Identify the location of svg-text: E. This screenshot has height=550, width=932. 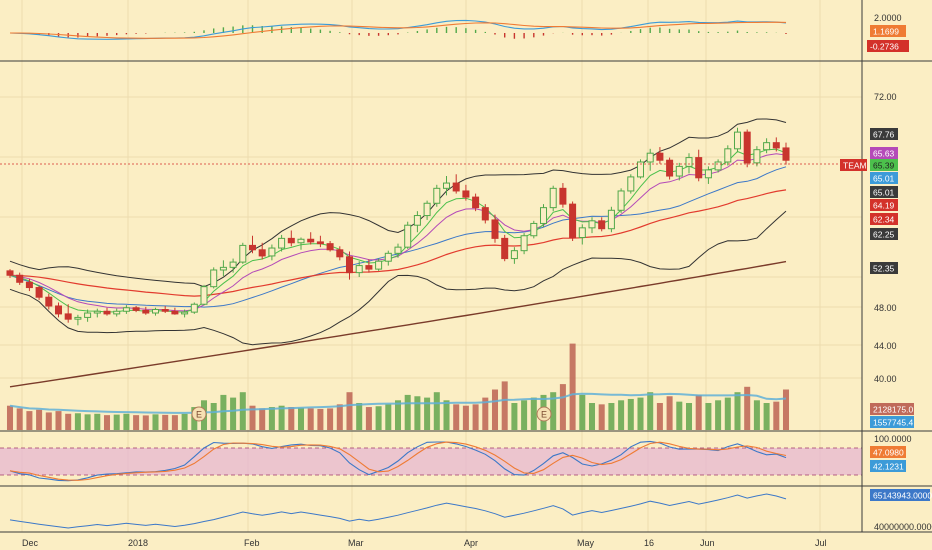
(544, 415).